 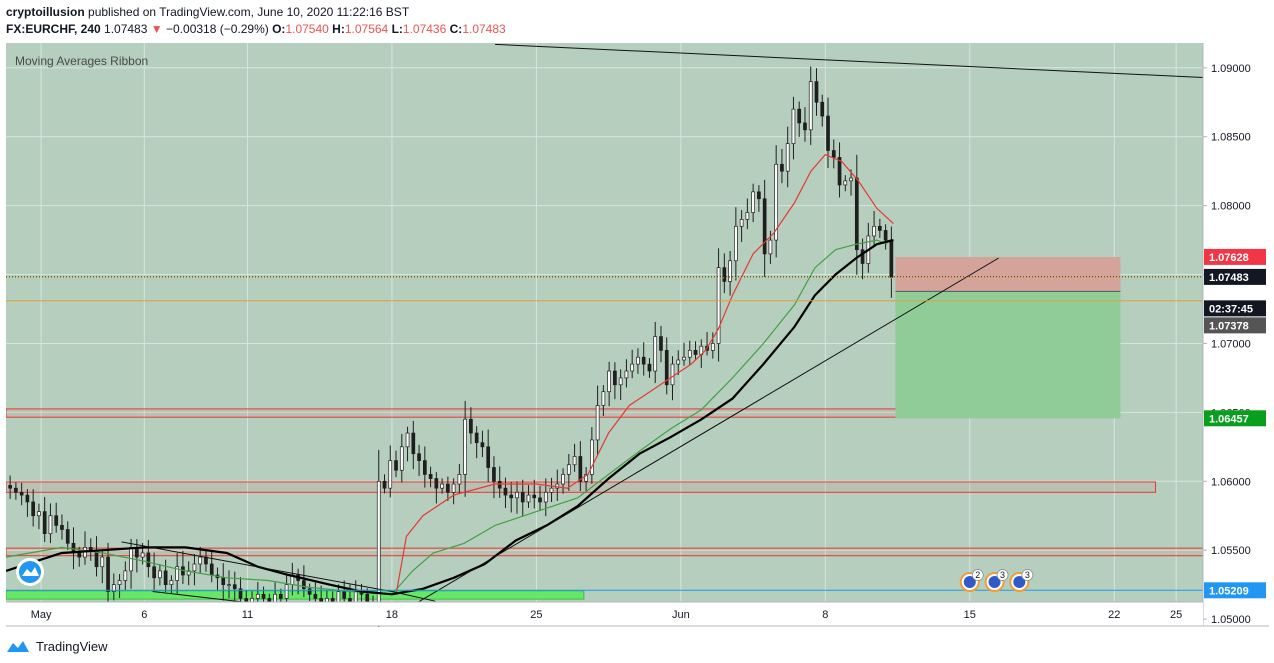 I want to click on trendline-wedge-extension, so click(x=413, y=596).